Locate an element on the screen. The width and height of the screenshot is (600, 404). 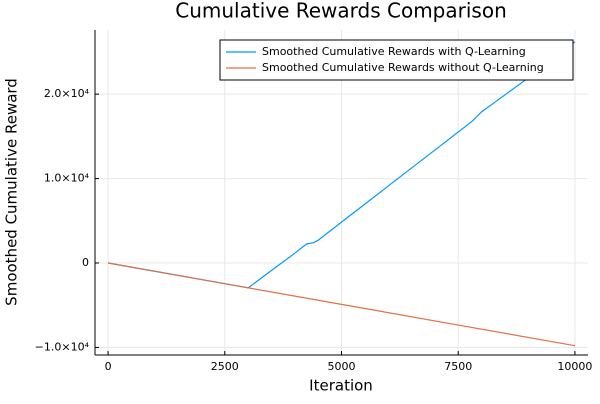
y-tick-label: 1.0×10⁴ is located at coordinates (67, 178).